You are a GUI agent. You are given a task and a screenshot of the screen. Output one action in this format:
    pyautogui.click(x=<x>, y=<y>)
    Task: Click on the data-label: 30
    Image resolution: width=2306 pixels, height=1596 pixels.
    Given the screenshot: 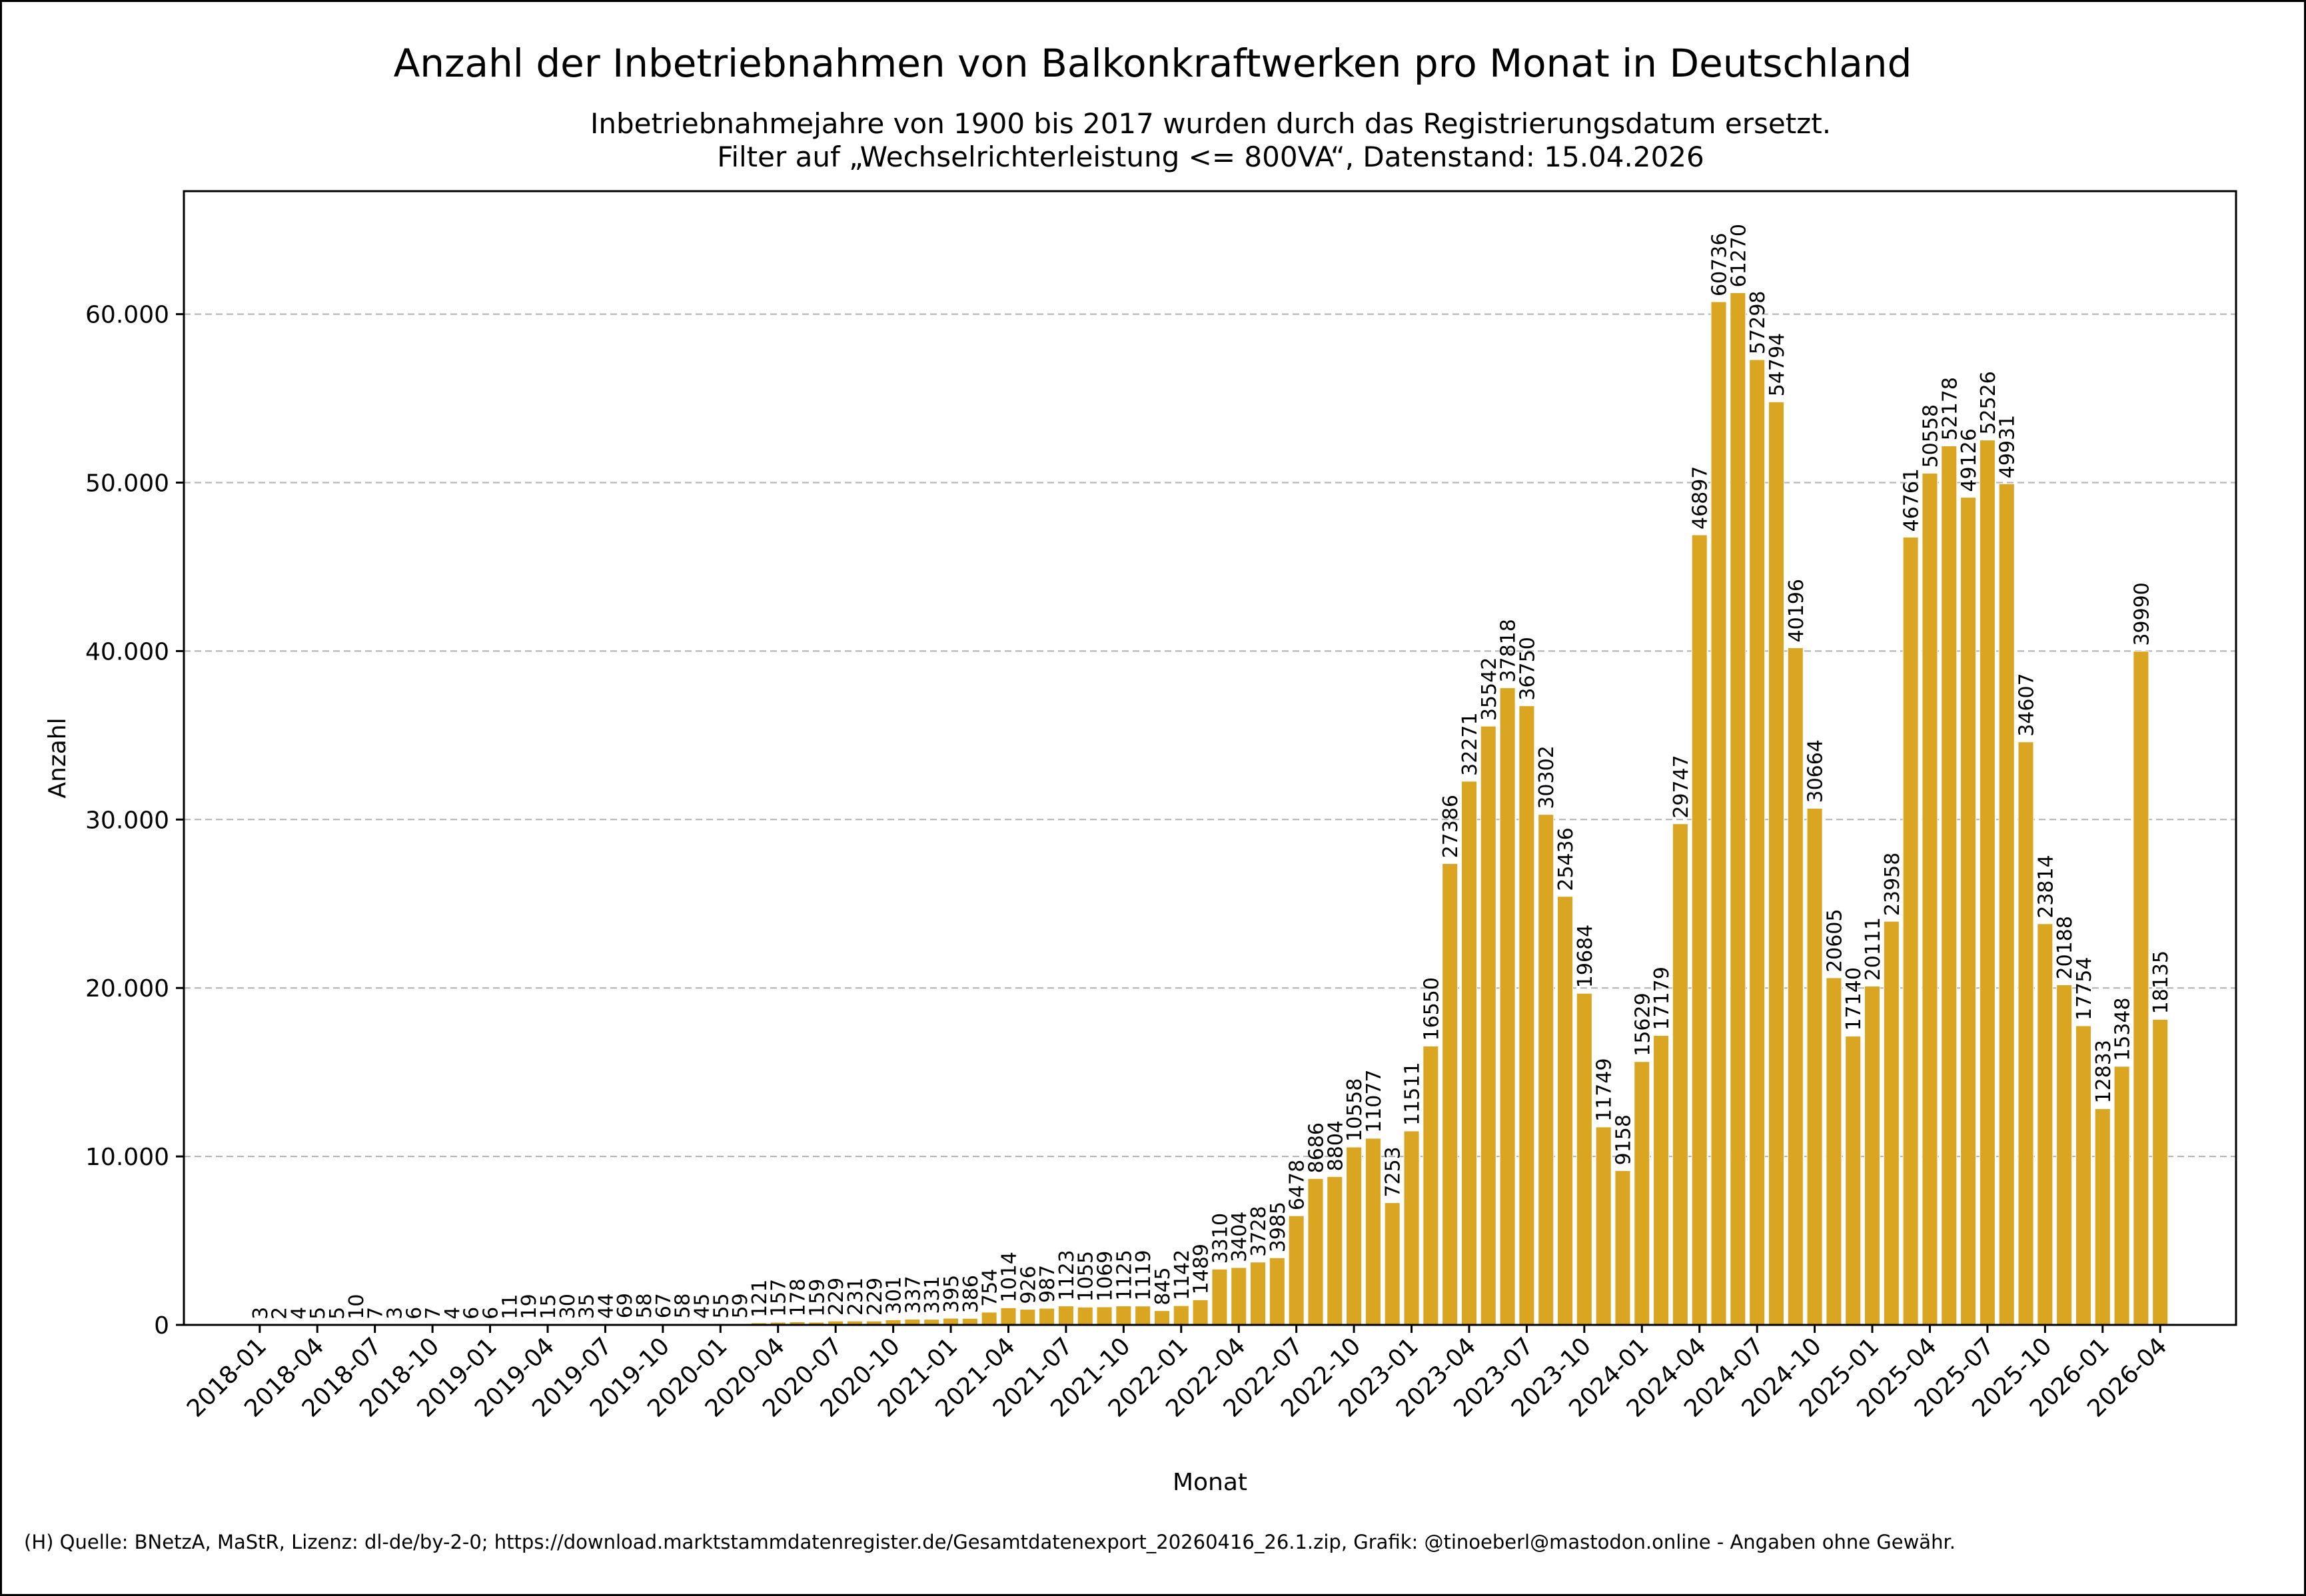 What is the action you would take?
    pyautogui.click(x=568, y=1306)
    